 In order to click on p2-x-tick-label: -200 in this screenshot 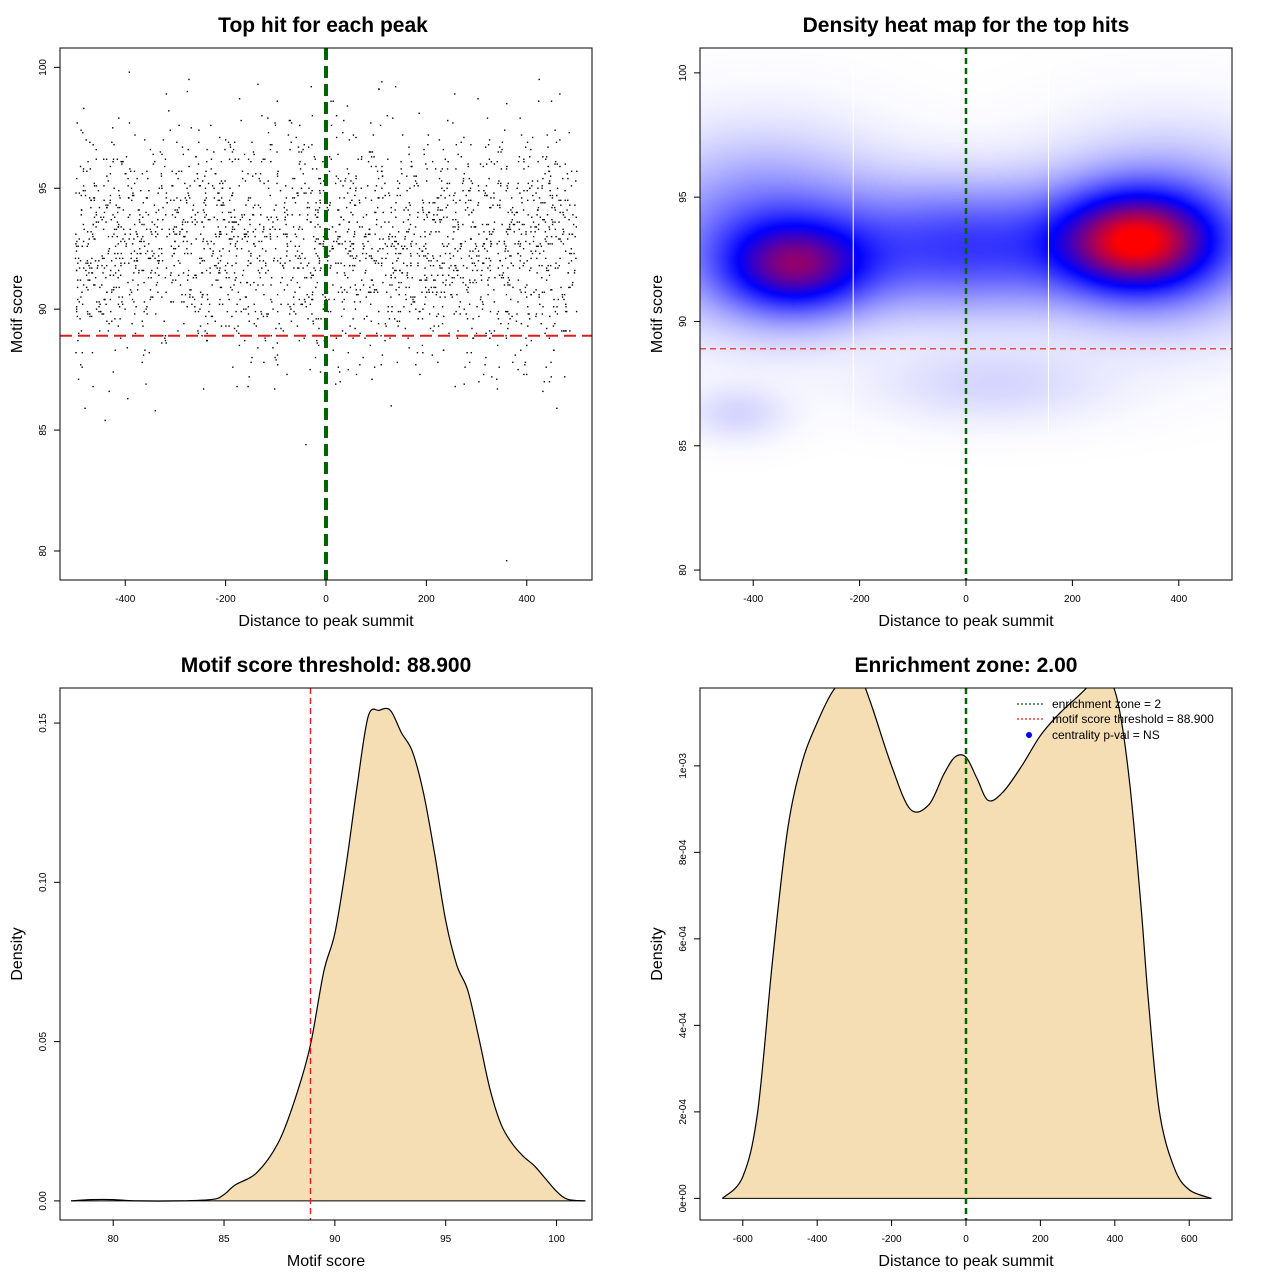, I will do `click(860, 599)`.